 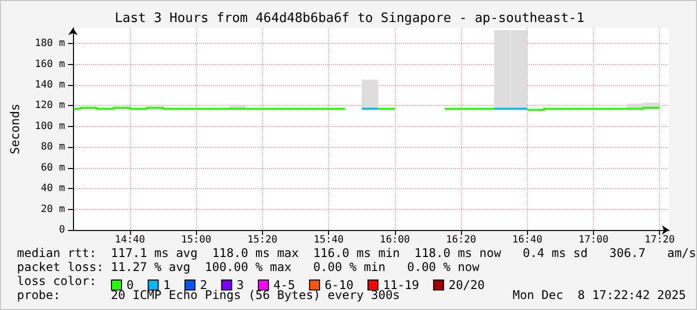 I want to click on x-tick-label: 14:40, so click(x=130, y=240).